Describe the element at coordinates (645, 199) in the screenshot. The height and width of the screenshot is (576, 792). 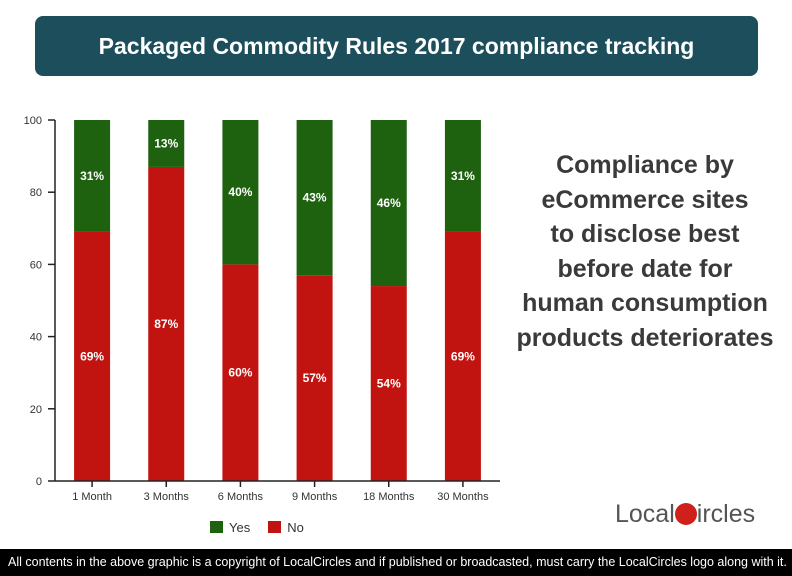
I see `side-line: eCommerce sites` at that location.